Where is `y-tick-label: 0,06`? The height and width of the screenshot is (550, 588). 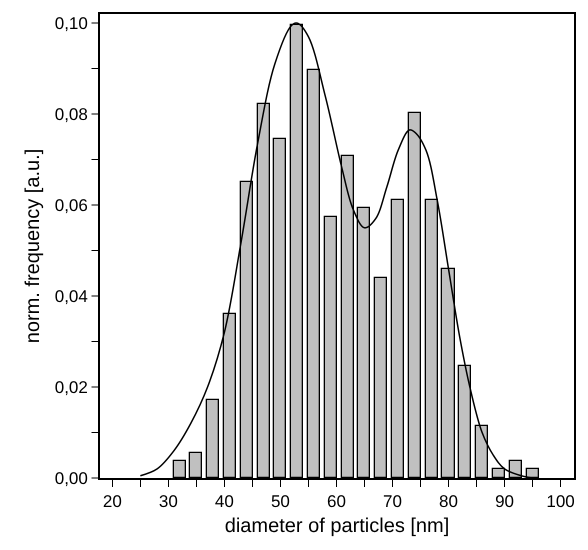 y-tick-label: 0,06 is located at coordinates (71, 206).